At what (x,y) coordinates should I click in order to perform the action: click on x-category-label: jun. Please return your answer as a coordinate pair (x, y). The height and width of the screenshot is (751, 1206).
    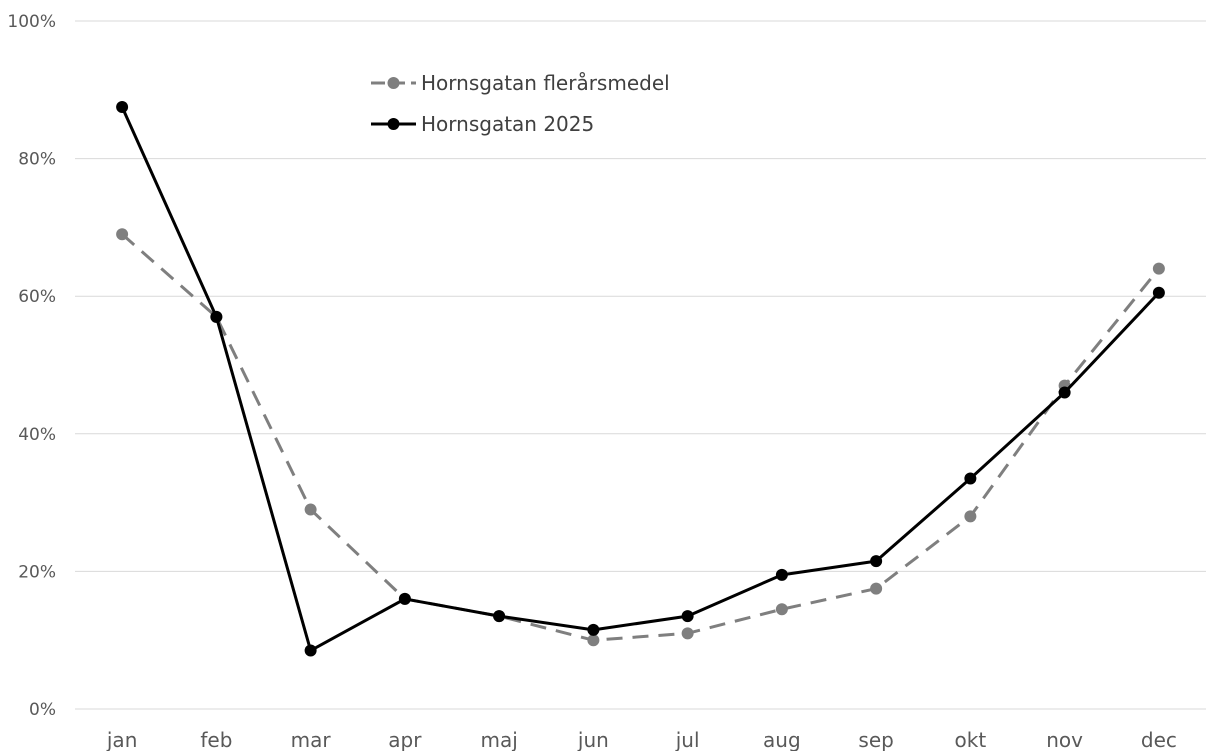
    Looking at the image, I should click on (593, 739).